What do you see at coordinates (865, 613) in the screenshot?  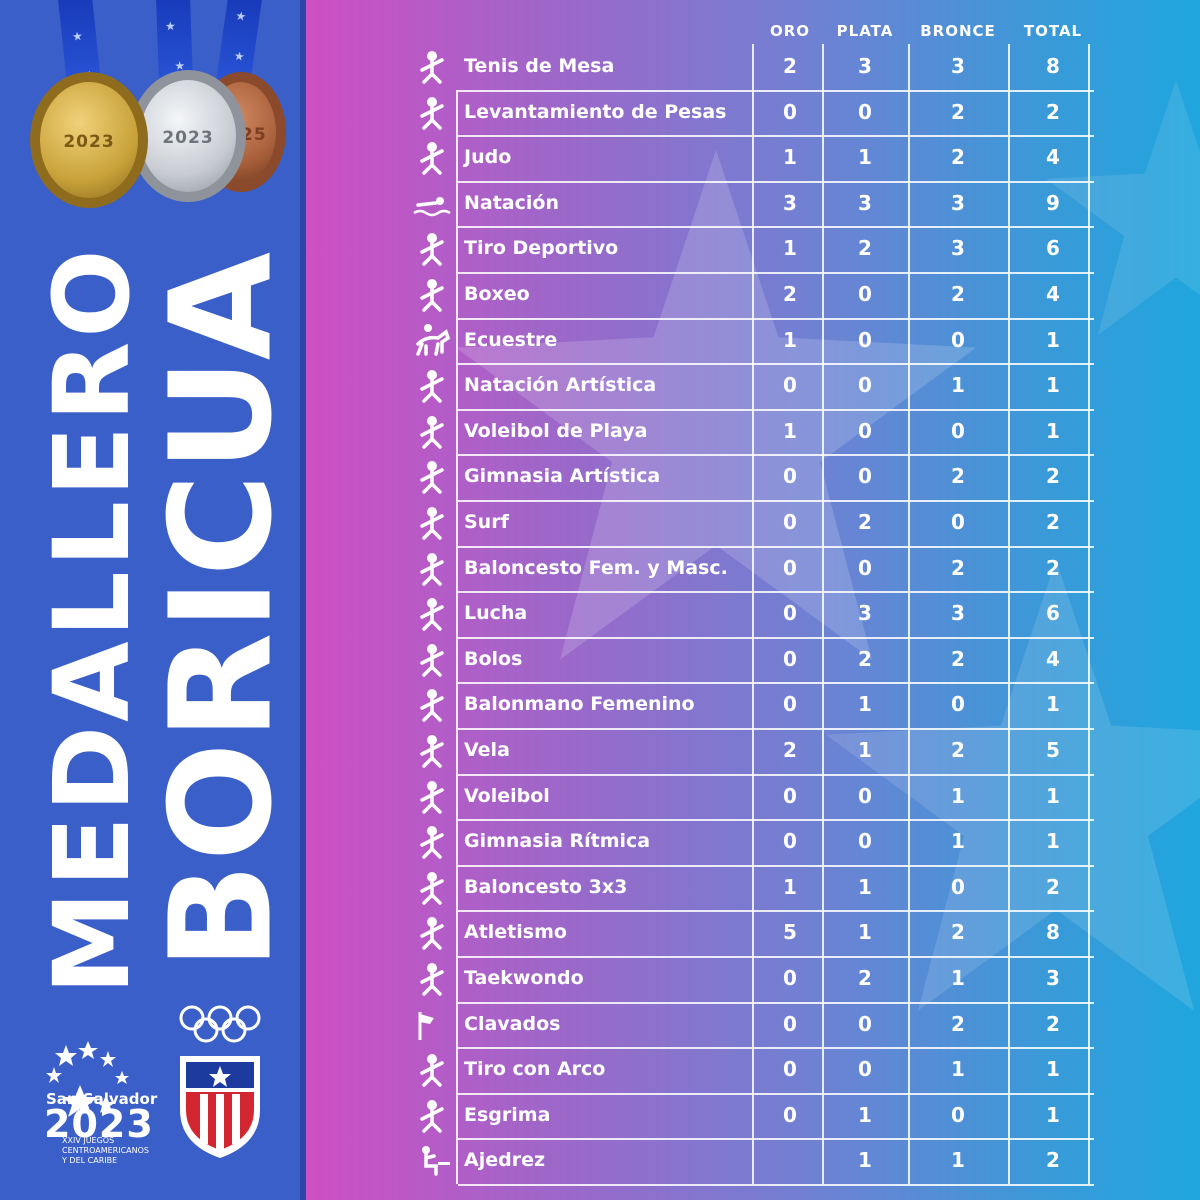 I see `plata-count: 3` at bounding box center [865, 613].